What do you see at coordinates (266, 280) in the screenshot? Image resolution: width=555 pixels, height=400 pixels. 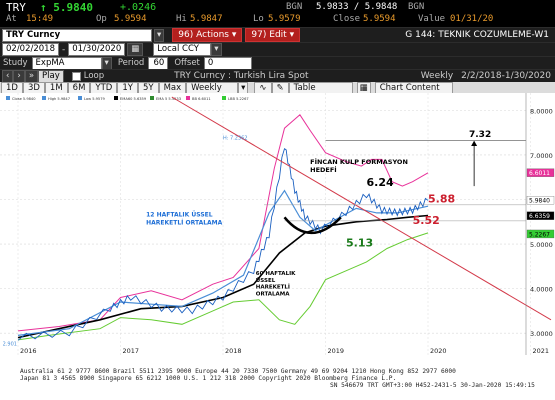 I see `annotation-label: ÜSSEL` at bounding box center [266, 280].